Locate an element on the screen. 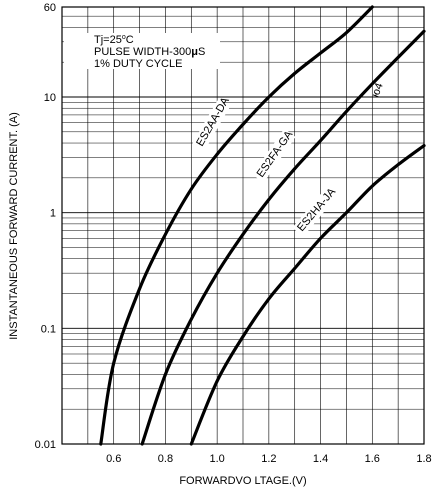 The width and height of the screenshot is (436, 494). x-tick-label: 1.8 is located at coordinates (423, 459).